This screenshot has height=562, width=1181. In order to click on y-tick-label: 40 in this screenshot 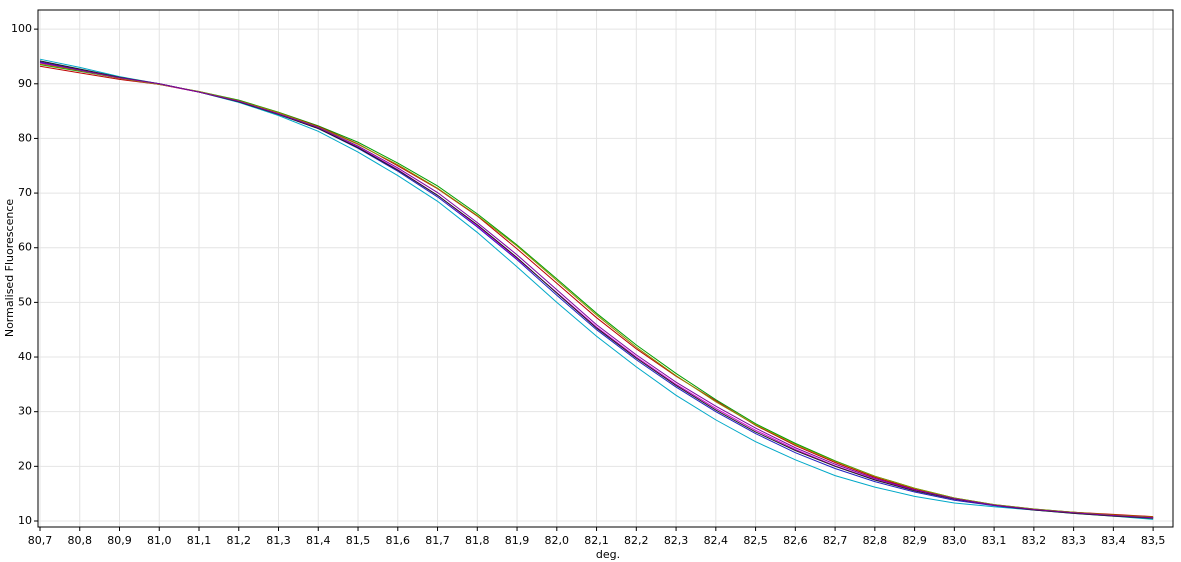, I will do `click(25, 356)`.